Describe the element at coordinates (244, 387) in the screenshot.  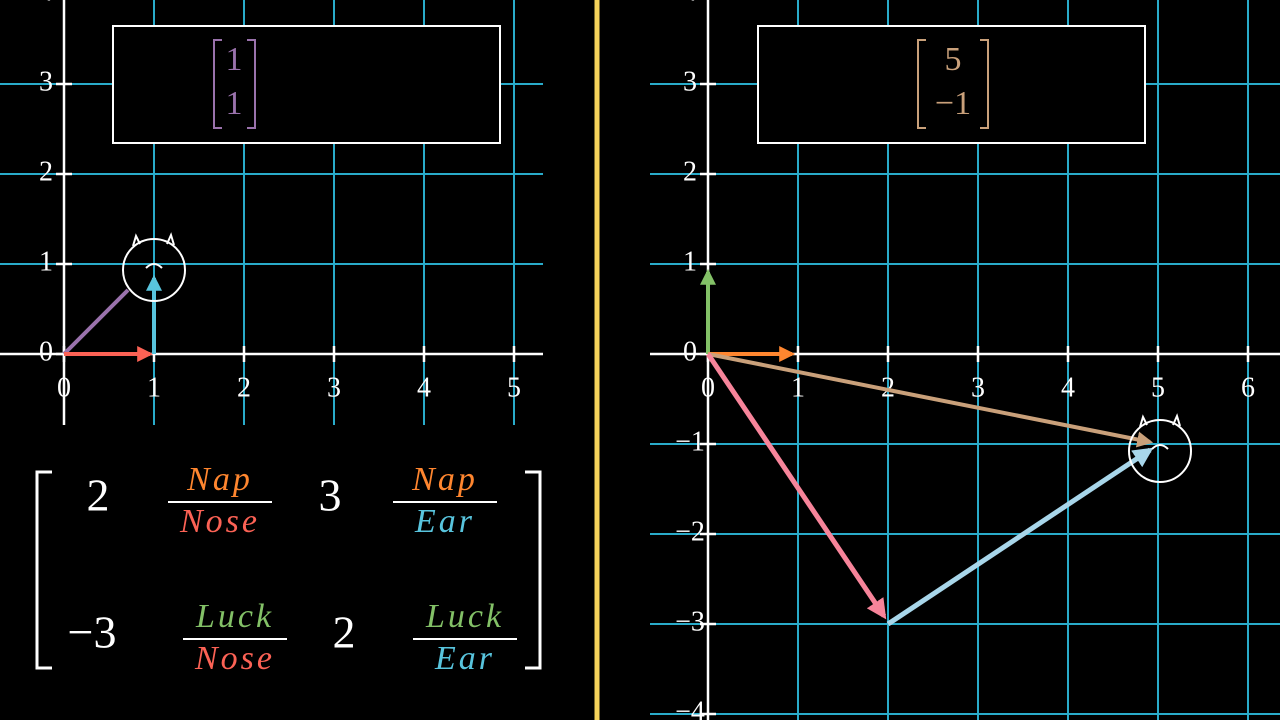
I see `x-tick-label: 2` at that location.